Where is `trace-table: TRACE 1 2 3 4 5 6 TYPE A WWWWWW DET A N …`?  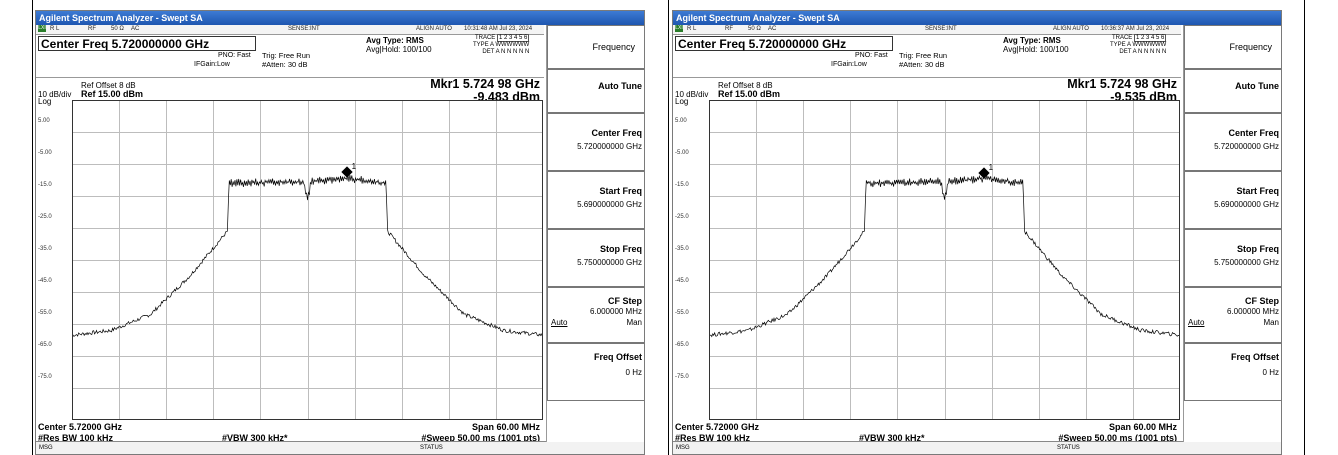 trace-table: TRACE 1 2 3 4 5 6 TYPE A WWWWWW DET A N … is located at coordinates (1138, 45).